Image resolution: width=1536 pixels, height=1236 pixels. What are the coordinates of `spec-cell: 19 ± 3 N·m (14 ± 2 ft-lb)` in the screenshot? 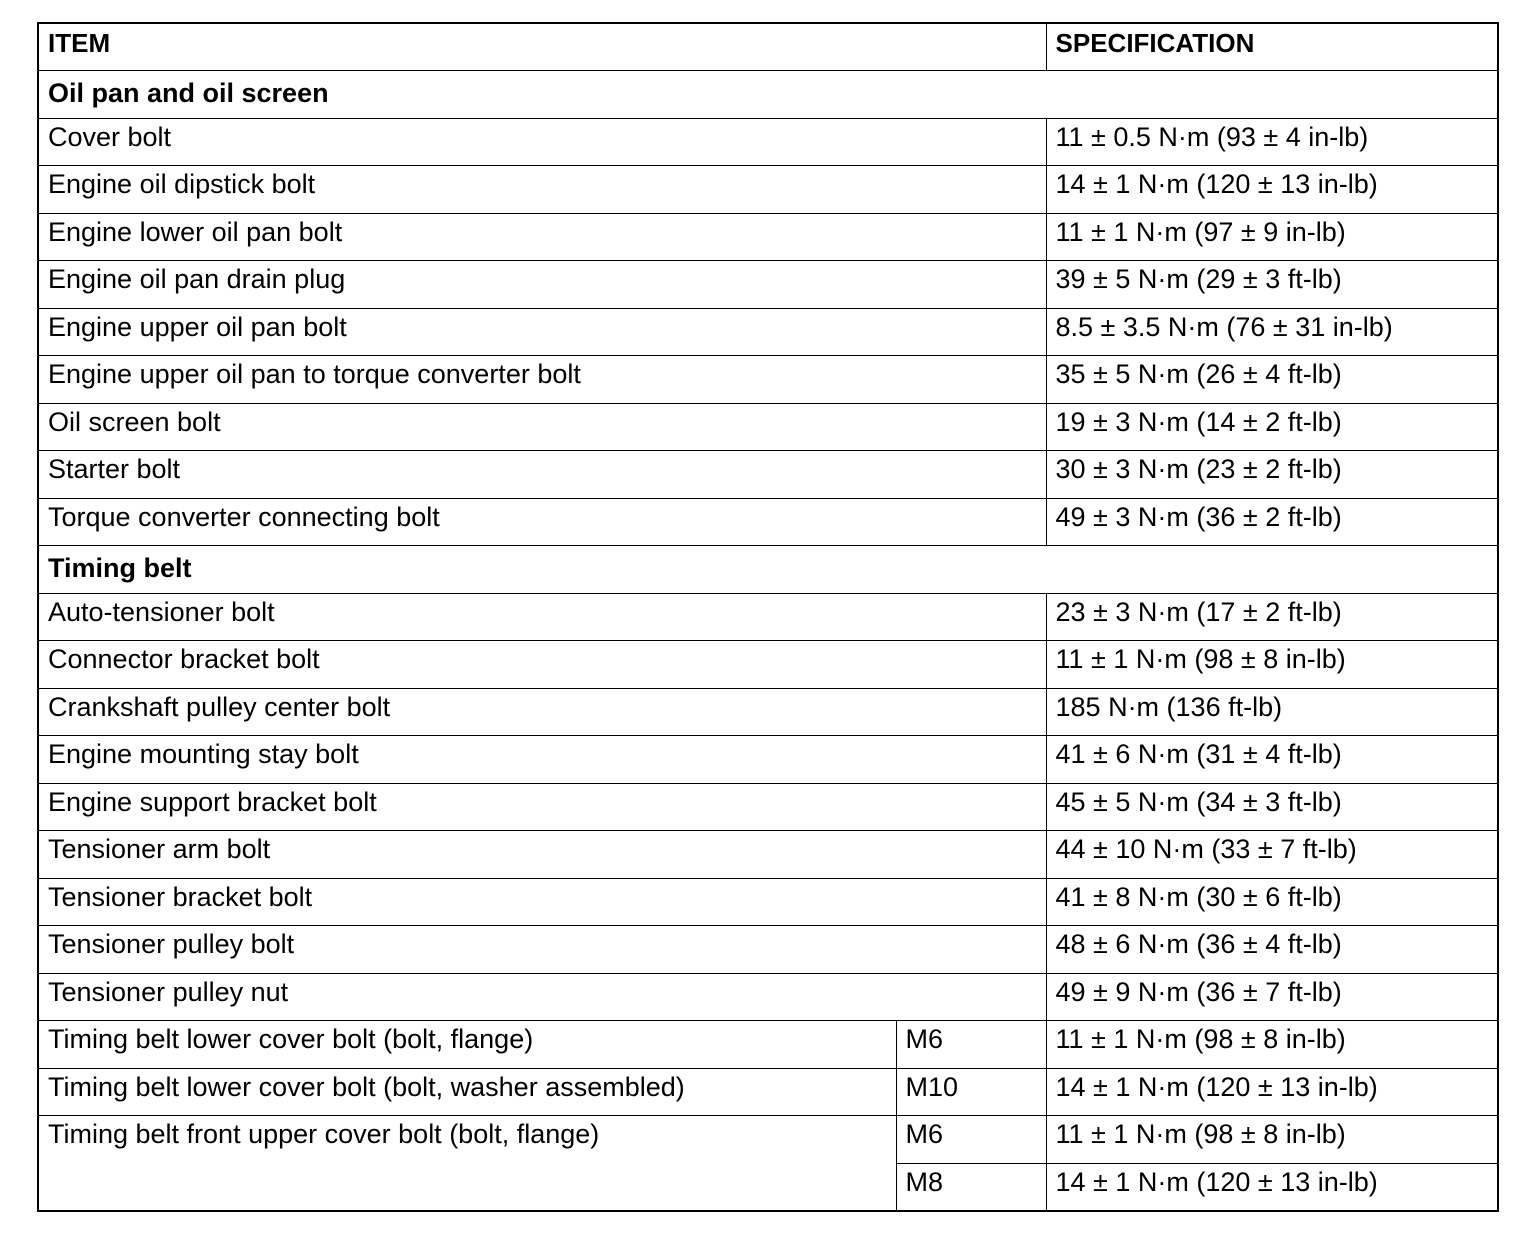 It's located at (1272, 426).